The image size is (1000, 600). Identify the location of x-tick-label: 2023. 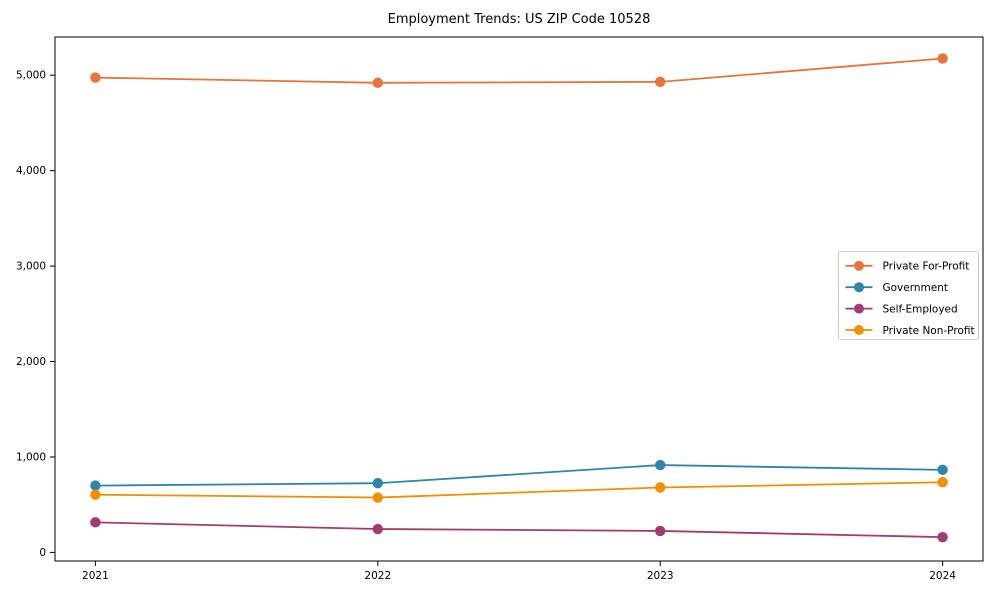
(660, 576).